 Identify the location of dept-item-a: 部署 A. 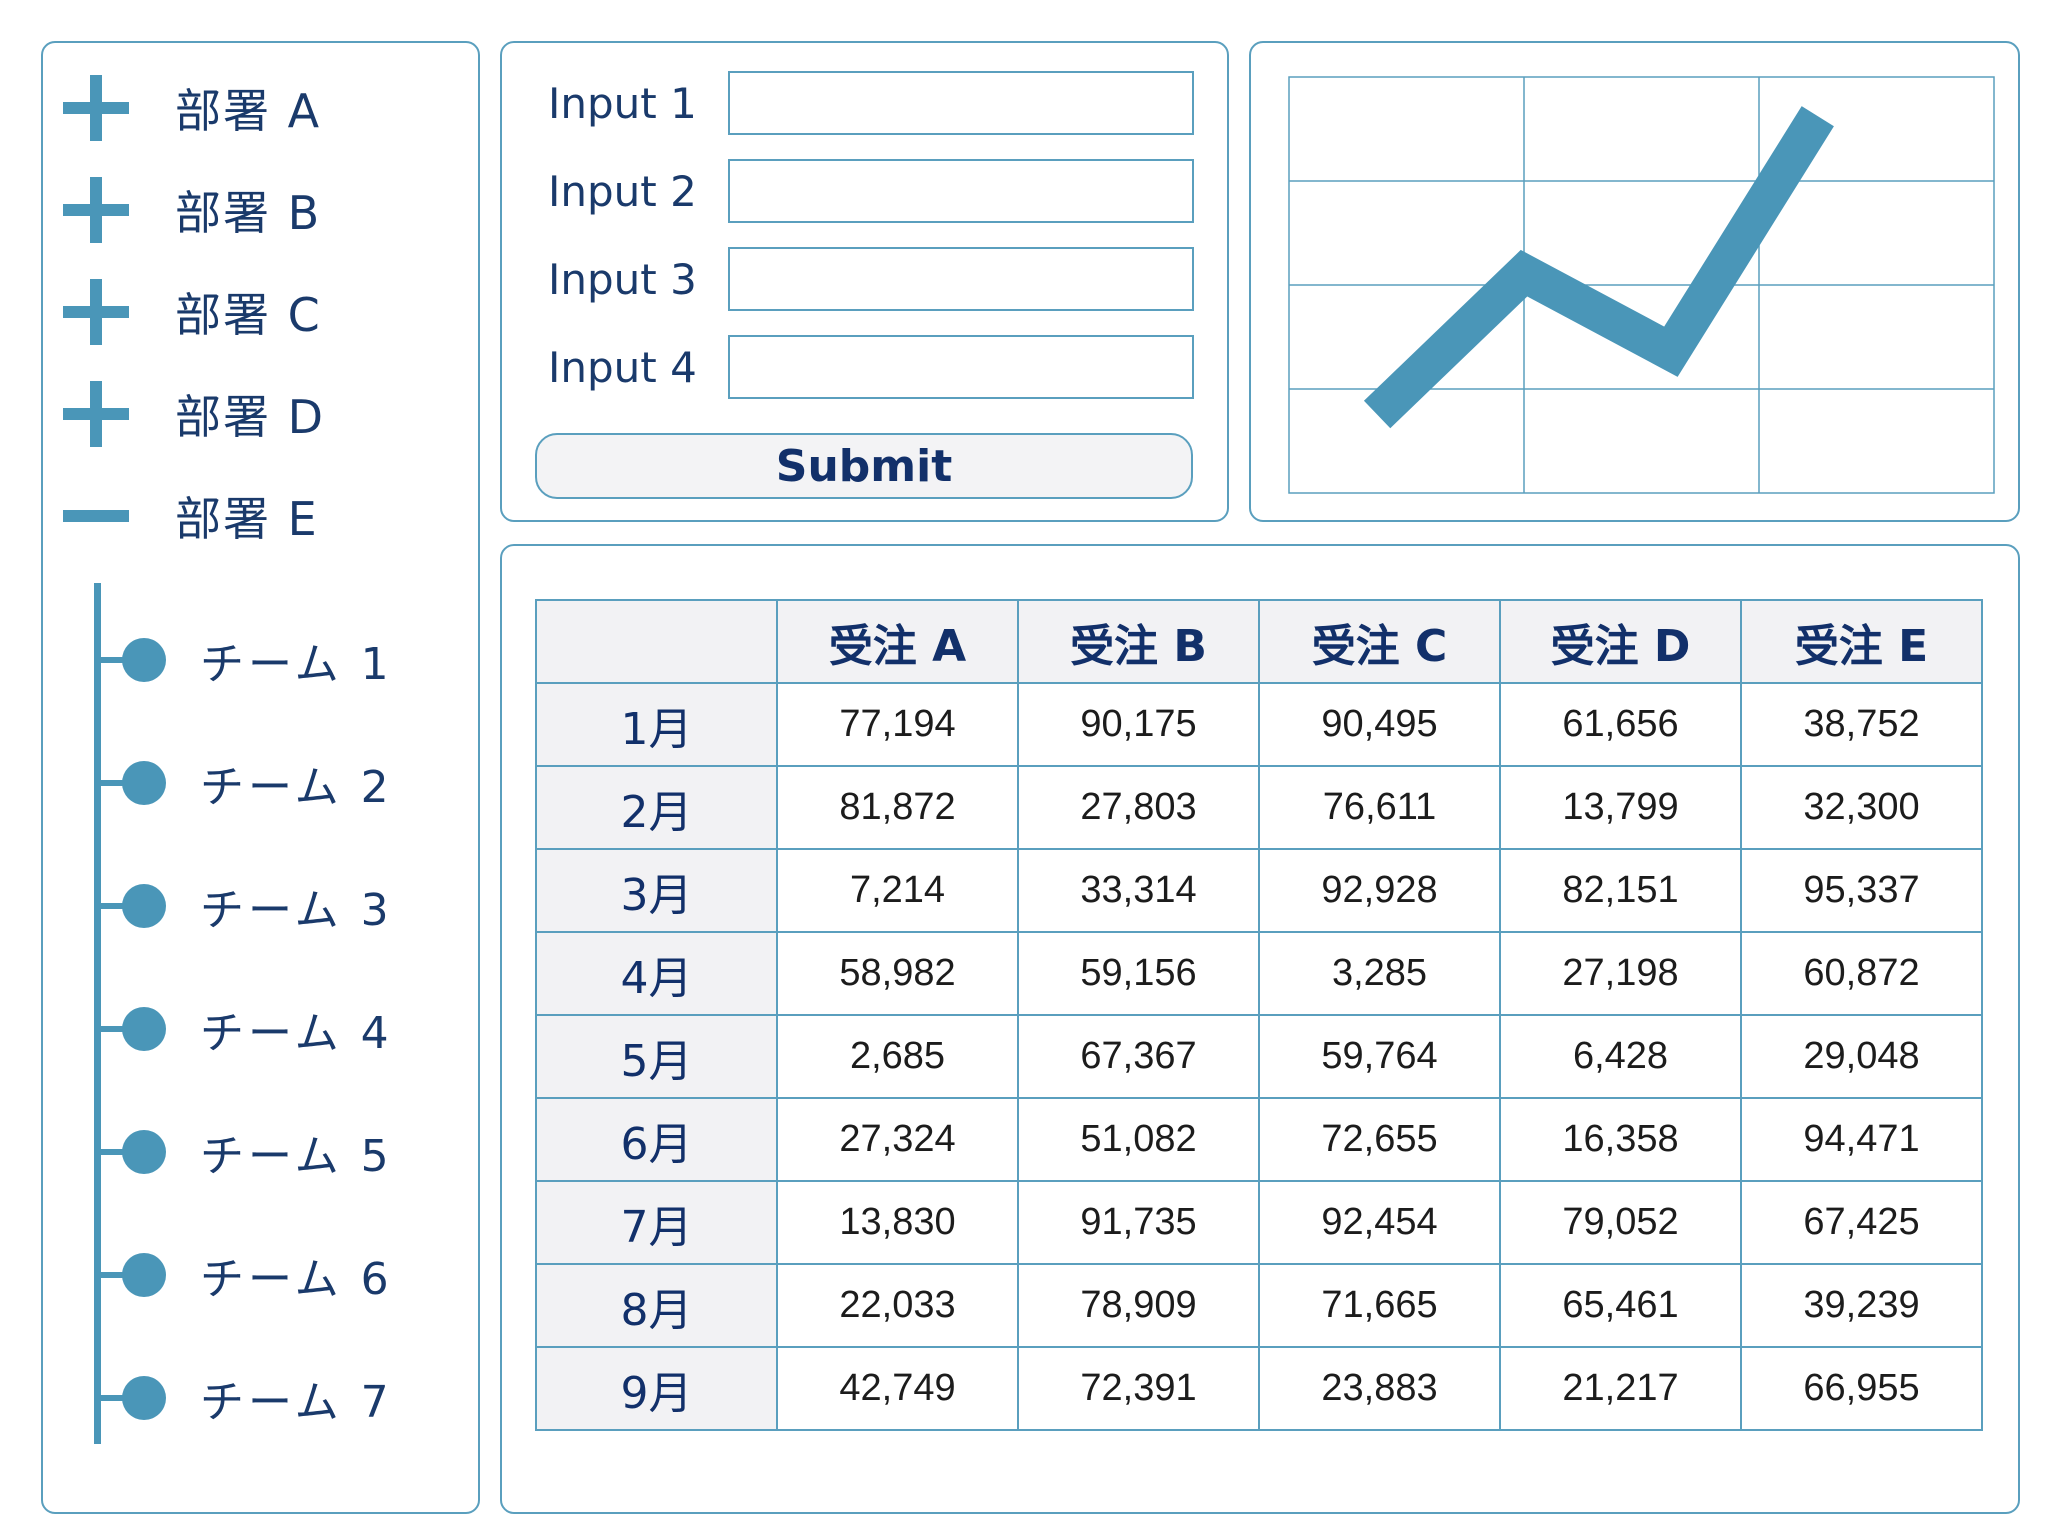
(263, 108).